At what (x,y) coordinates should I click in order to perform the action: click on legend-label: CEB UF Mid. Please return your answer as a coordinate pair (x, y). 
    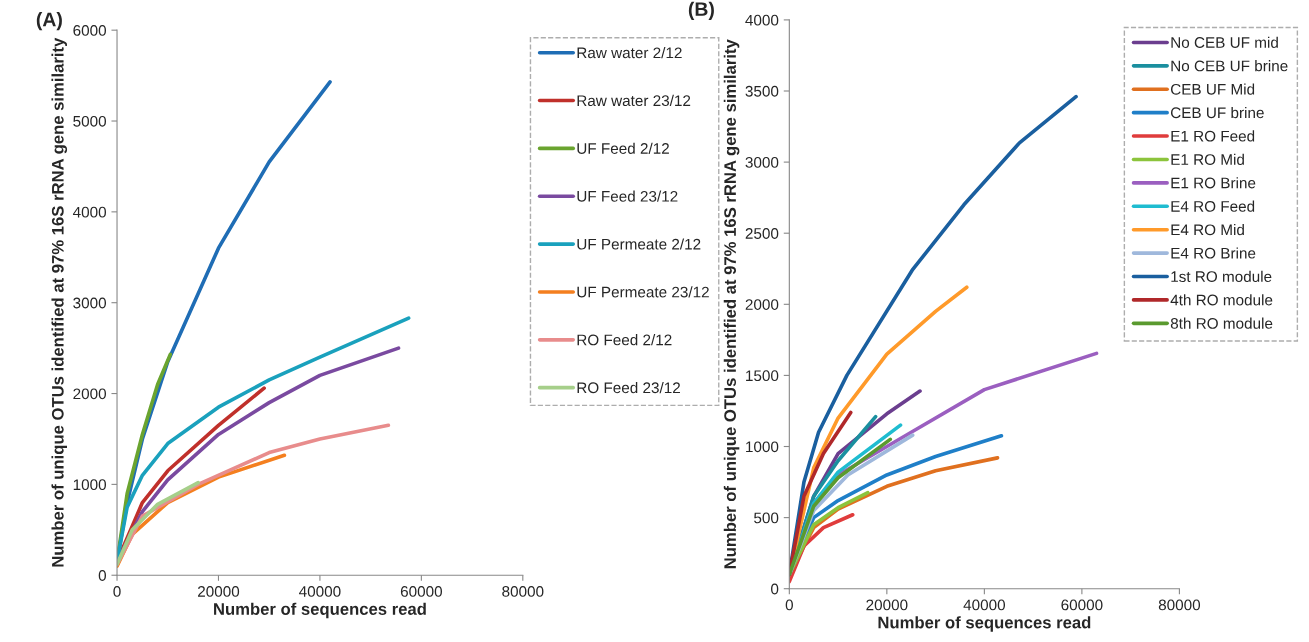
    Looking at the image, I should click on (1212, 89).